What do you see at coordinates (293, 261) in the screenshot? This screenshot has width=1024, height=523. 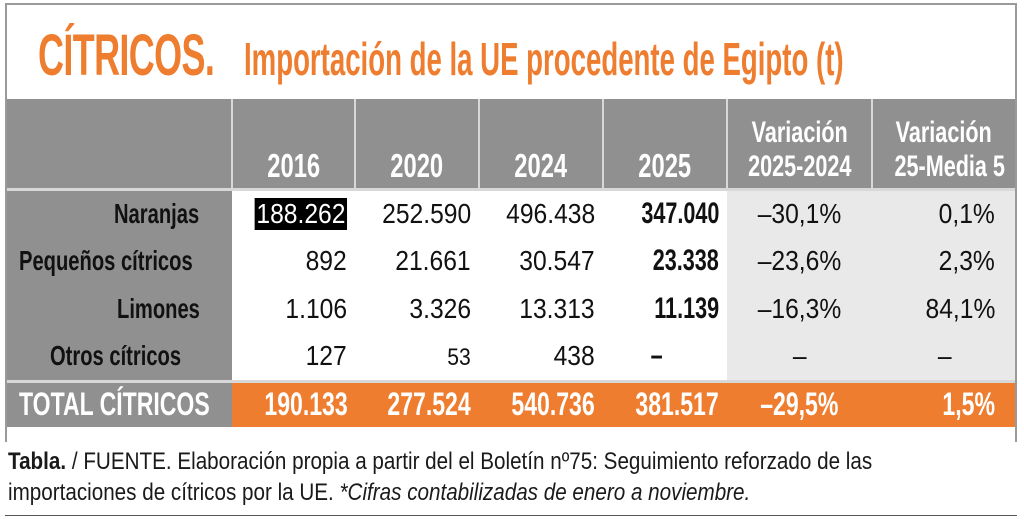 I see `cell-2016: 892` at bounding box center [293, 261].